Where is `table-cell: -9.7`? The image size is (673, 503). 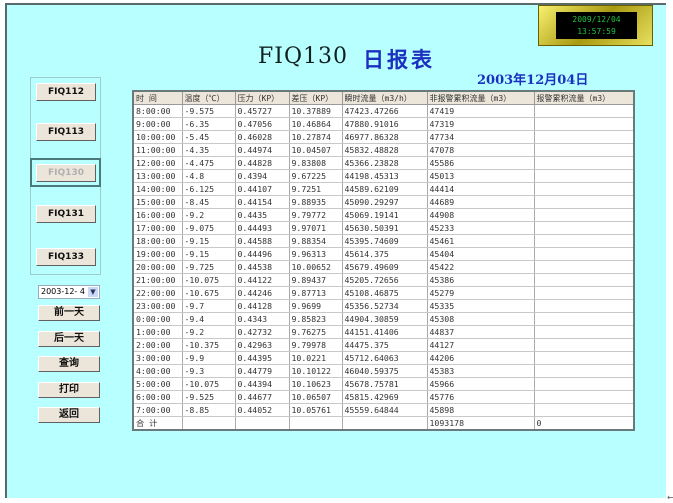
table-cell: -9.7 is located at coordinates (209, 306).